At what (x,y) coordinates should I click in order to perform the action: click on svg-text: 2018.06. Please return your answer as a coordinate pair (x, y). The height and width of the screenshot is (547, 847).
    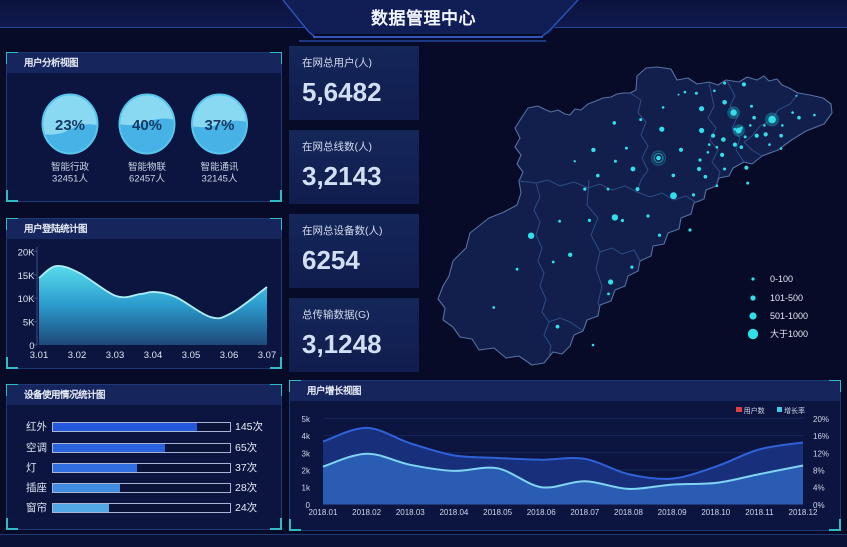
    Looking at the image, I should click on (541, 512).